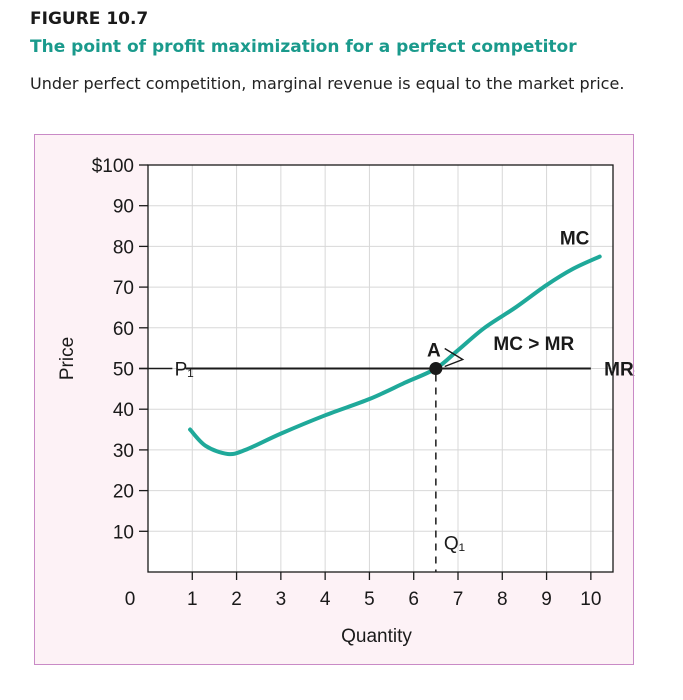 The image size is (683, 700). I want to click on mc-gt-mr-marker, so click(454, 357).